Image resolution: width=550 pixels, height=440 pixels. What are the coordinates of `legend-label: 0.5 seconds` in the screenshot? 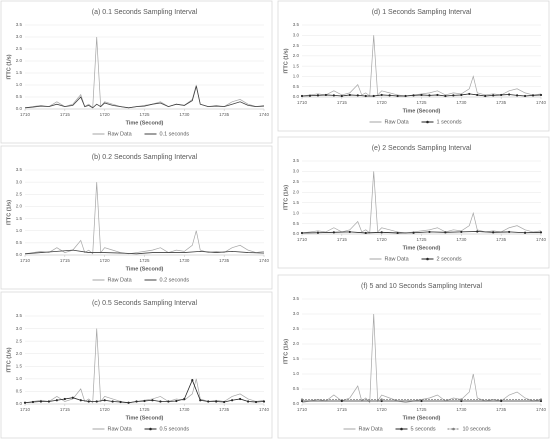 It's located at (175, 429).